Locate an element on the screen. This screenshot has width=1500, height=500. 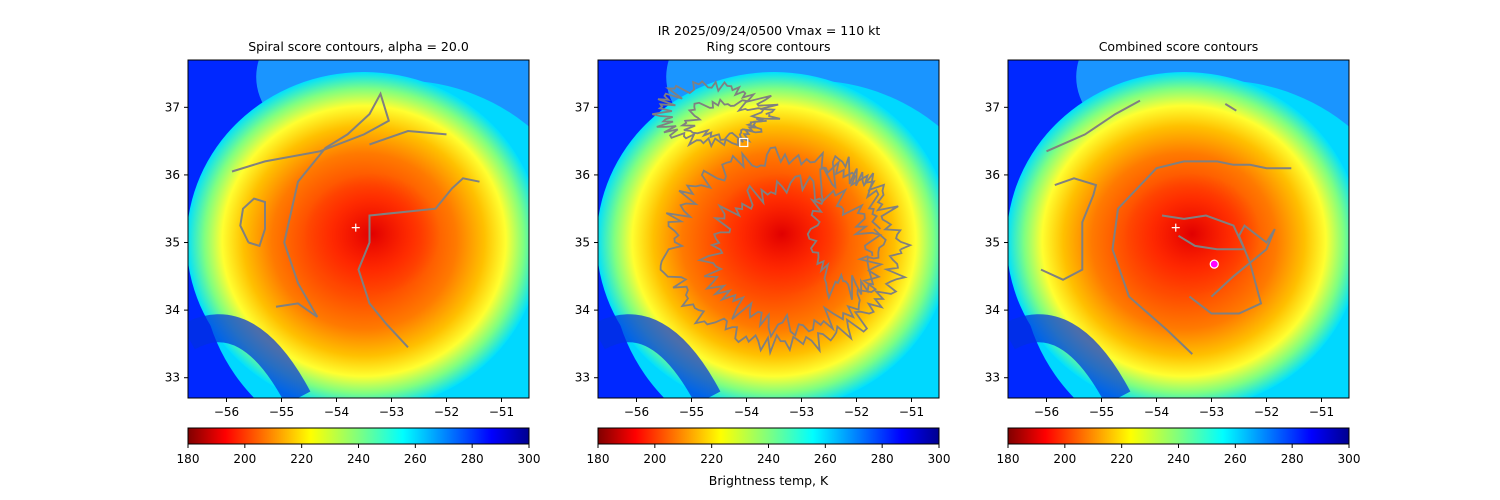
center-marker-circle is located at coordinates (1214, 264).